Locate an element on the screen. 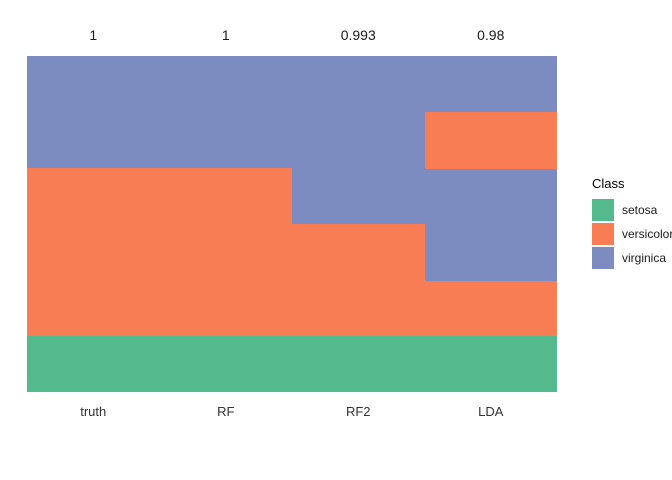 The width and height of the screenshot is (672, 480). legend-swatch-virginica is located at coordinates (603, 258).